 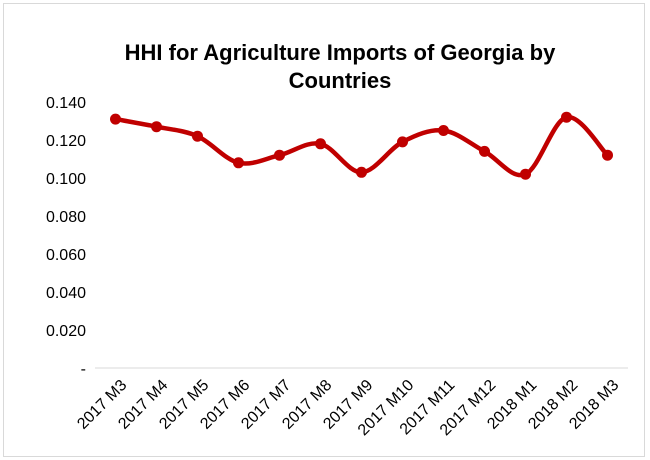 I want to click on y-tick-label: 0.080, so click(x=66, y=217).